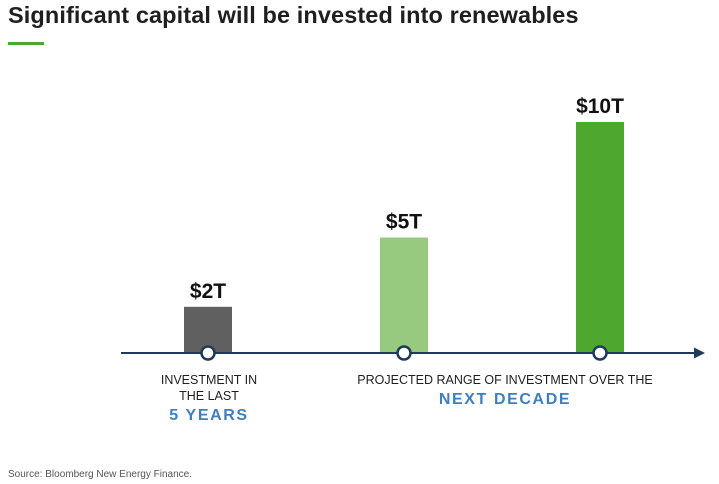 This screenshot has height=484, width=719. What do you see at coordinates (505, 380) in the screenshot?
I see `caption-future-line: PROJECTED RANGE OF INVESTMENT OVER THE` at bounding box center [505, 380].